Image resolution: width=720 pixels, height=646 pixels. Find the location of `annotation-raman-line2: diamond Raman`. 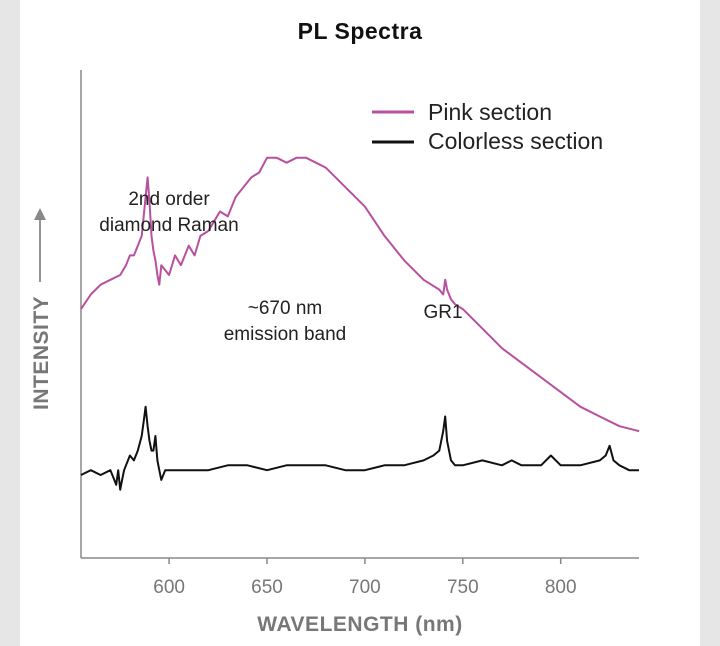

annotation-raman-line2: diamond Raman is located at coordinates (168, 225).